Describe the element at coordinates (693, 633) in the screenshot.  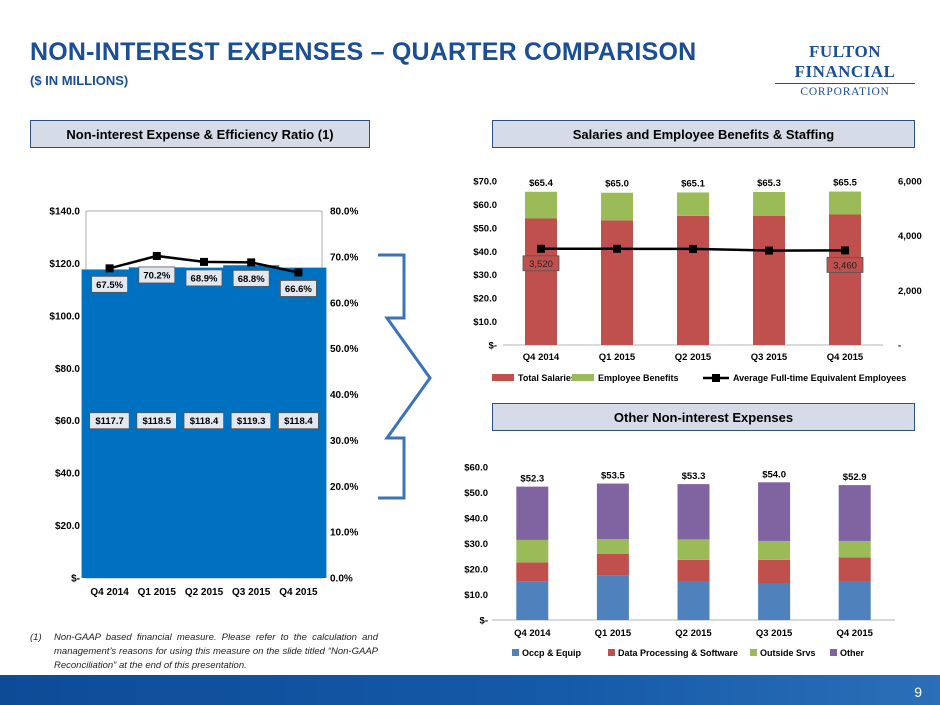
I see `chart3-x-tick: Q2 2015` at that location.